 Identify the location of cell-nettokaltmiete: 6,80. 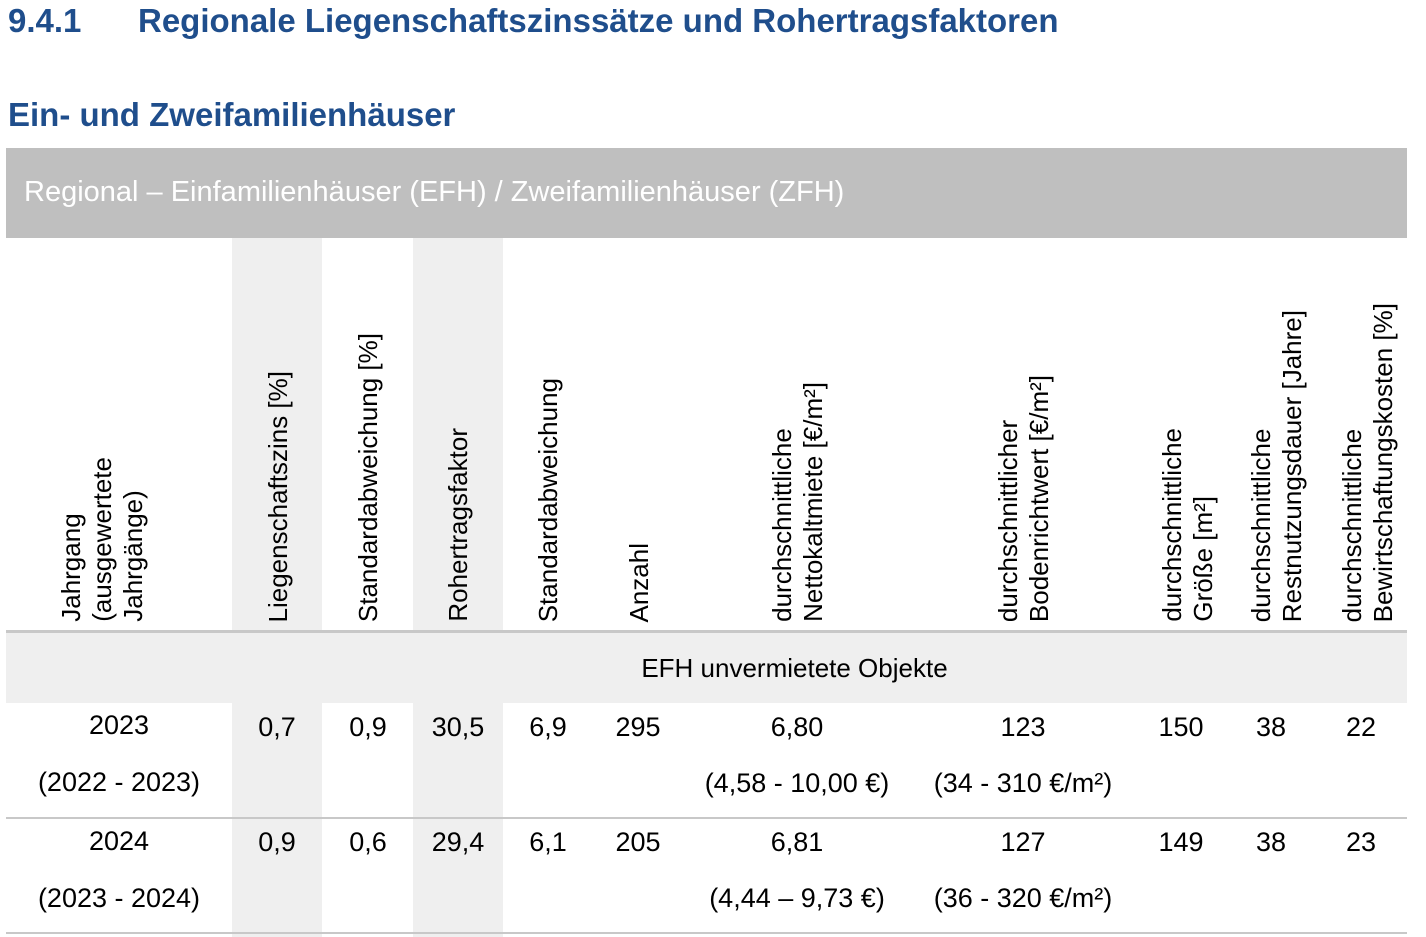
(797, 727).